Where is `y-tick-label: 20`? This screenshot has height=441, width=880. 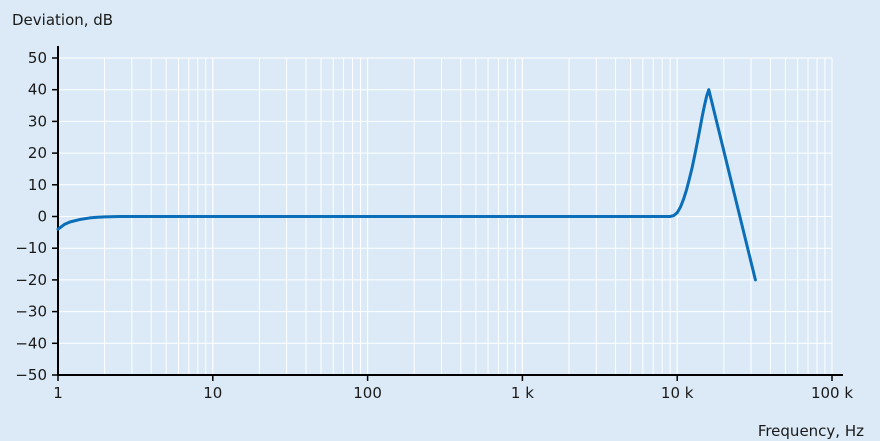
y-tick-label: 20 is located at coordinates (37, 153).